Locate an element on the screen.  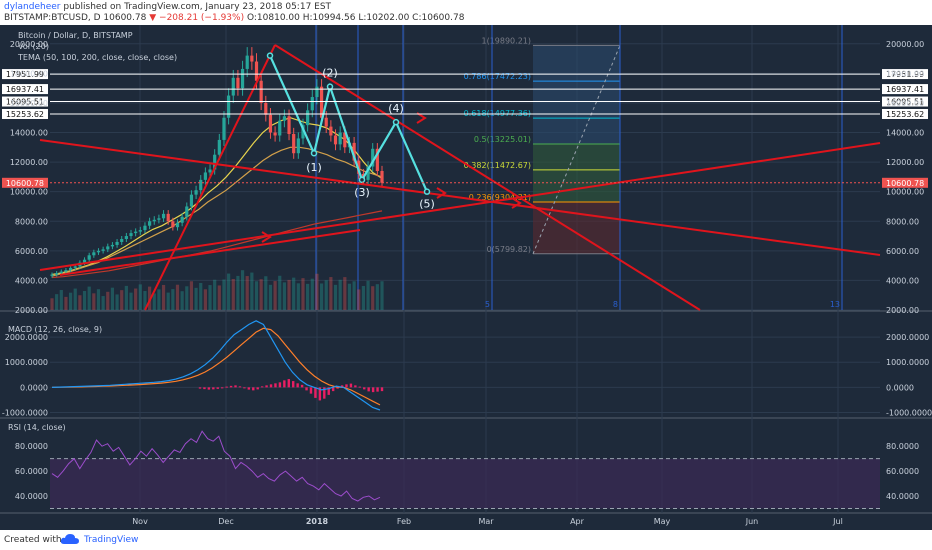
price-level-label: 16937.41 is located at coordinates (25, 89).